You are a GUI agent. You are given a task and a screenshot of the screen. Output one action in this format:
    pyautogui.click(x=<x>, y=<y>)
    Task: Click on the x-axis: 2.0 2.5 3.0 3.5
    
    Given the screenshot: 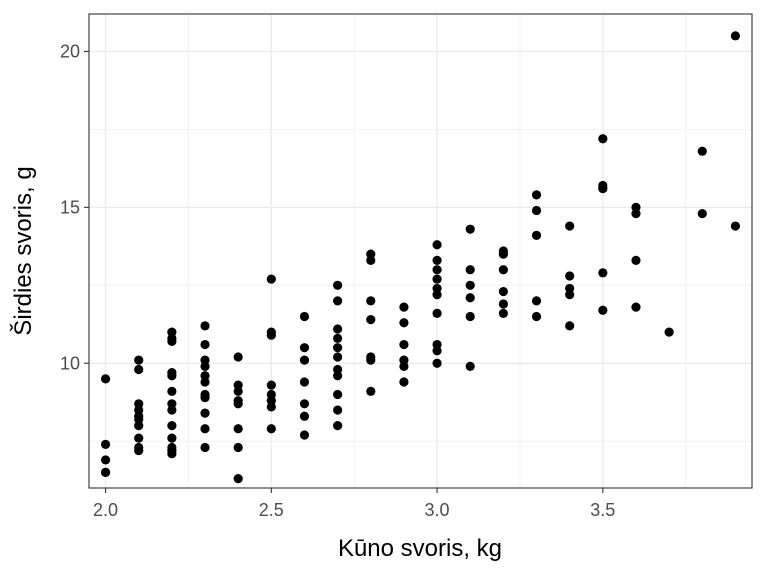 What is the action you would take?
    pyautogui.click(x=354, y=504)
    